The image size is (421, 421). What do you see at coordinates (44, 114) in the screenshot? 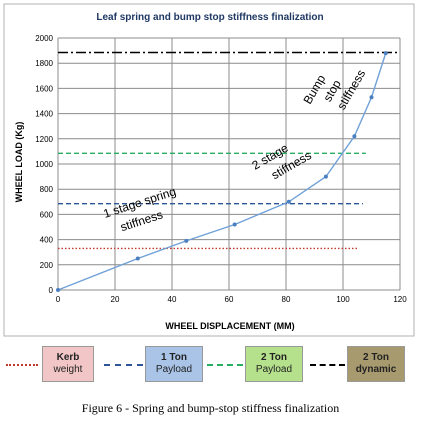
I see `y-tick-label: 1400` at bounding box center [44, 114].